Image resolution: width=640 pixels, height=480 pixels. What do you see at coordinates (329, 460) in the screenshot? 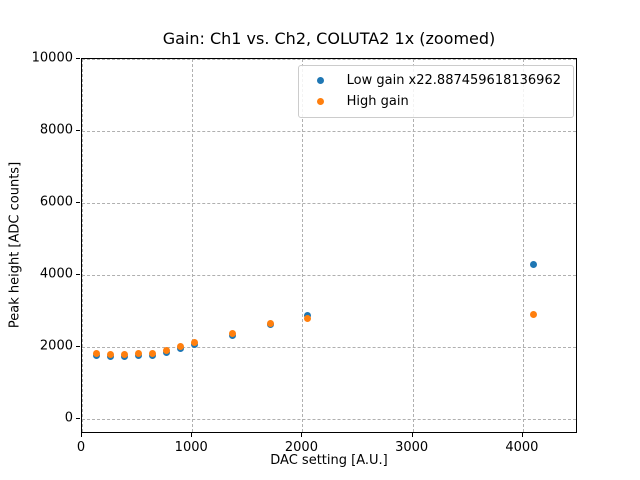
I see `x-axis-label: DAC setting [A.U.]` at bounding box center [329, 460].